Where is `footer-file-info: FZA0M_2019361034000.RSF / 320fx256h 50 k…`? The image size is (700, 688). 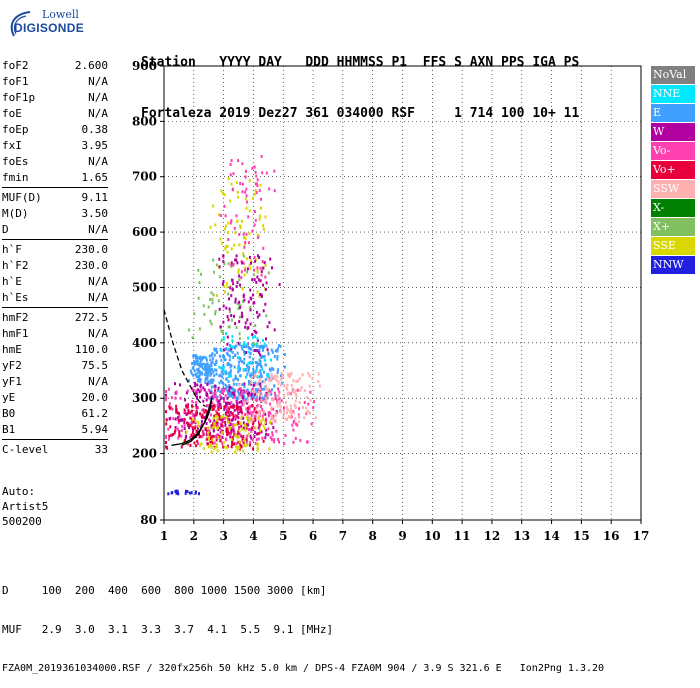 footer-file-info: FZA0M_2019361034000.RSF / 320fx256h 50 k… is located at coordinates (303, 668).